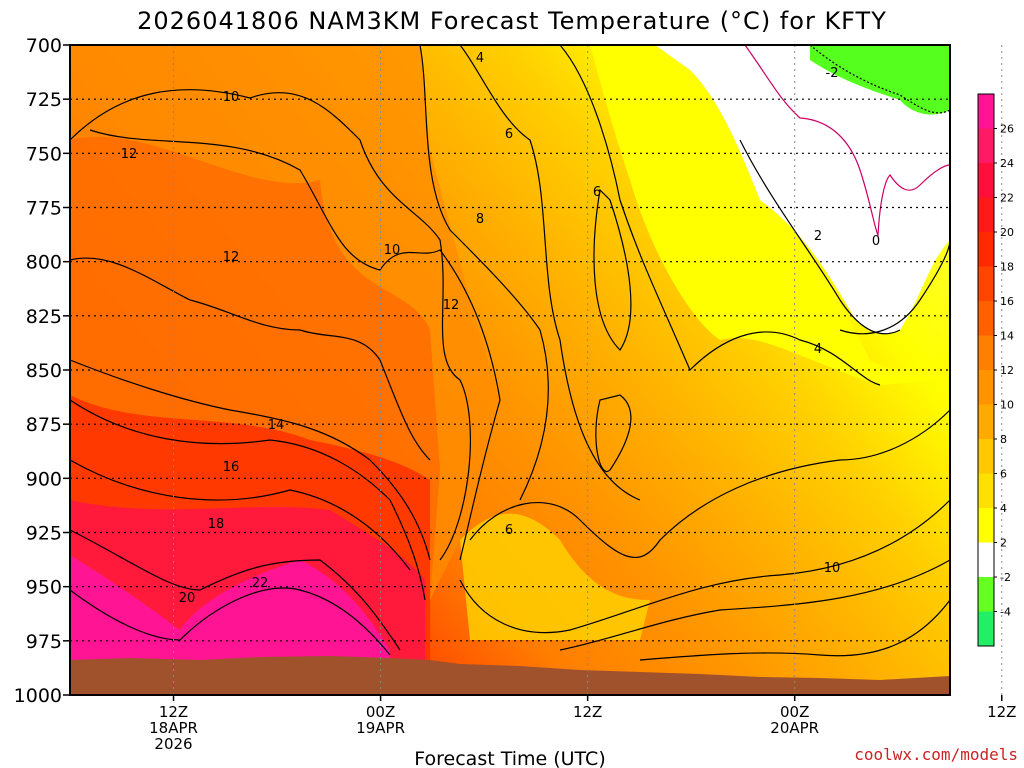 Image resolution: width=1024 pixels, height=768 pixels. I want to click on y-tick-label: 925, so click(44, 534).